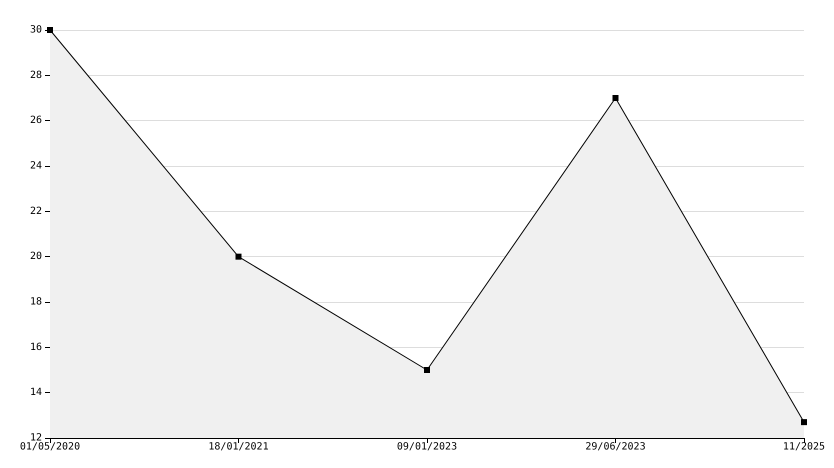  I want to click on y-tick-label: 16, so click(36, 347).